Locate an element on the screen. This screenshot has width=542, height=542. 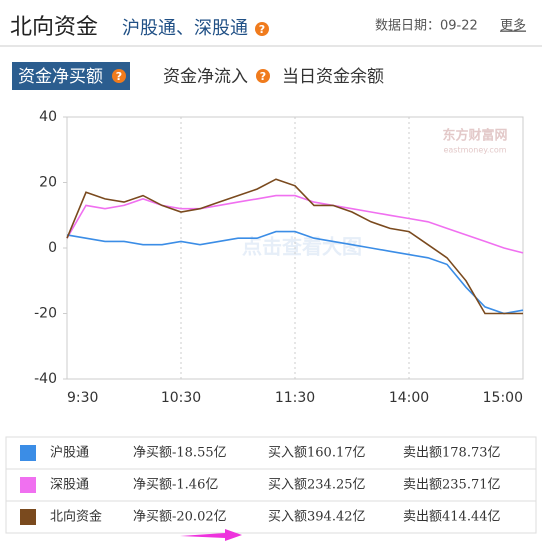
more-link: 更多 is located at coordinates (513, 26).